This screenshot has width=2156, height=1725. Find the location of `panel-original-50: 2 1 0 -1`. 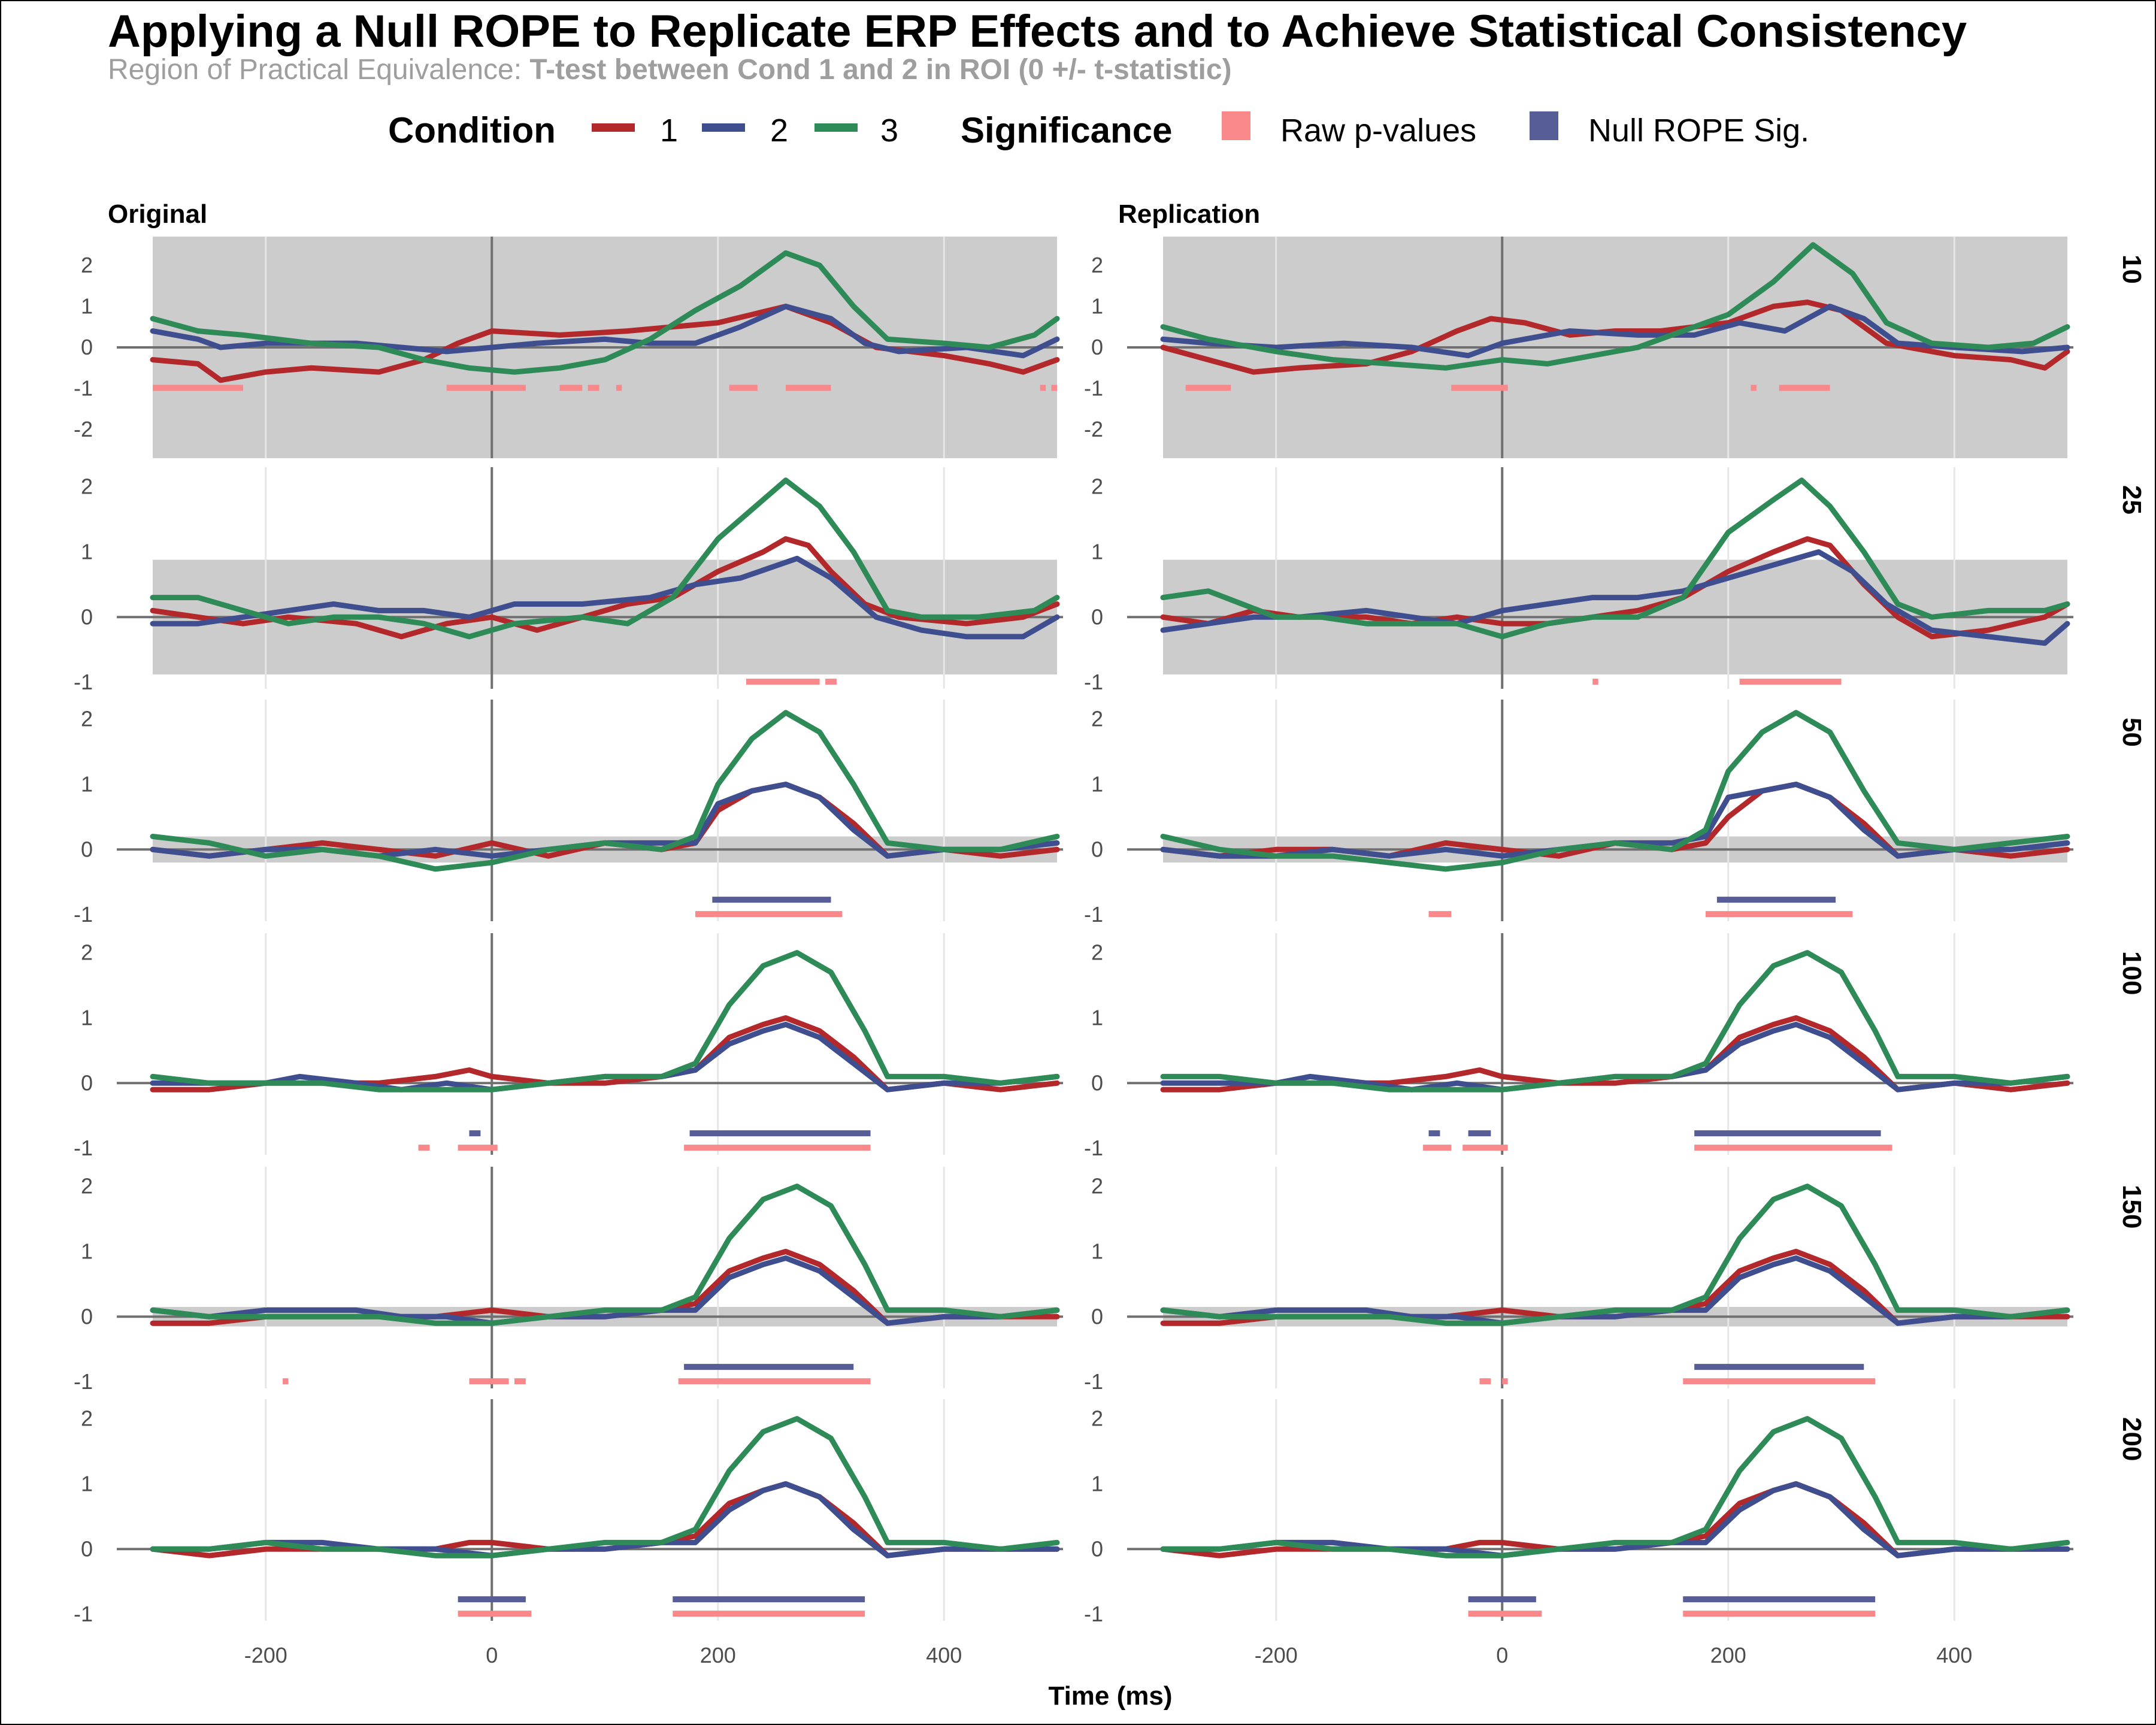

panel-original-50: 2 1 0 -1 is located at coordinates (568, 813).